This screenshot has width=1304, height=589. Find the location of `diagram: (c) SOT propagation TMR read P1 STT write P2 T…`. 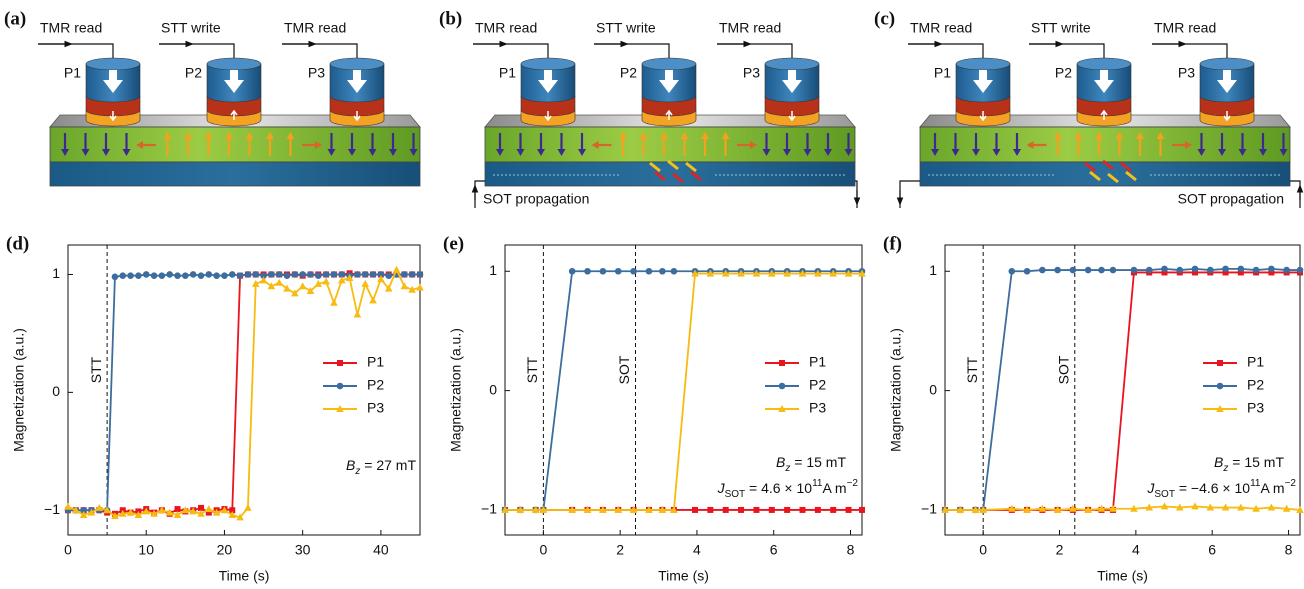

diagram: (c) SOT propagation TMR read P1 STT write P2 T… is located at coordinates (1089, 108).